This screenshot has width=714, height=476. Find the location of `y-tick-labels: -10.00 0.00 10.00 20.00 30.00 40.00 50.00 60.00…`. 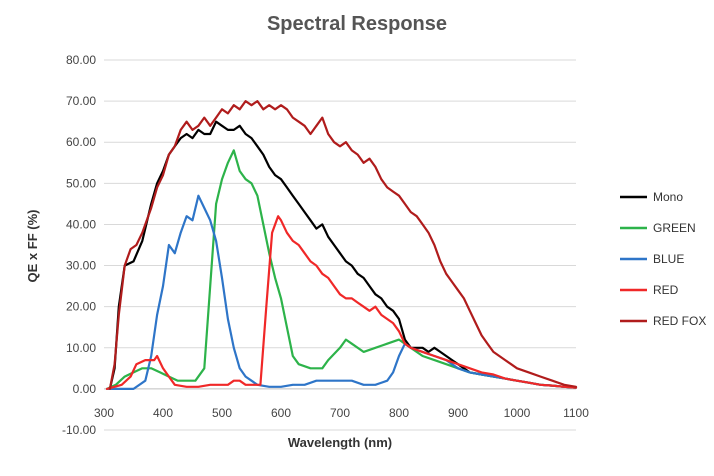

y-tick-labels: -10.00 0.00 10.00 20.00 30.00 40.00 50.00 60.00… is located at coordinates (79, 245).